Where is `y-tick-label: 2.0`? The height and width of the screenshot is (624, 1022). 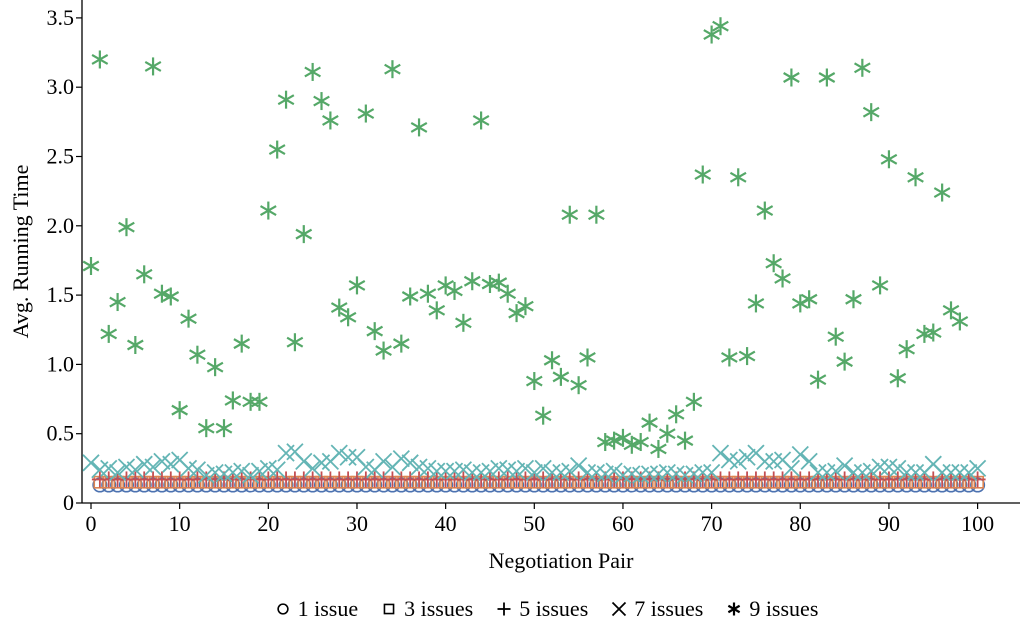
y-tick-label: 2.0 is located at coordinates (61, 225).